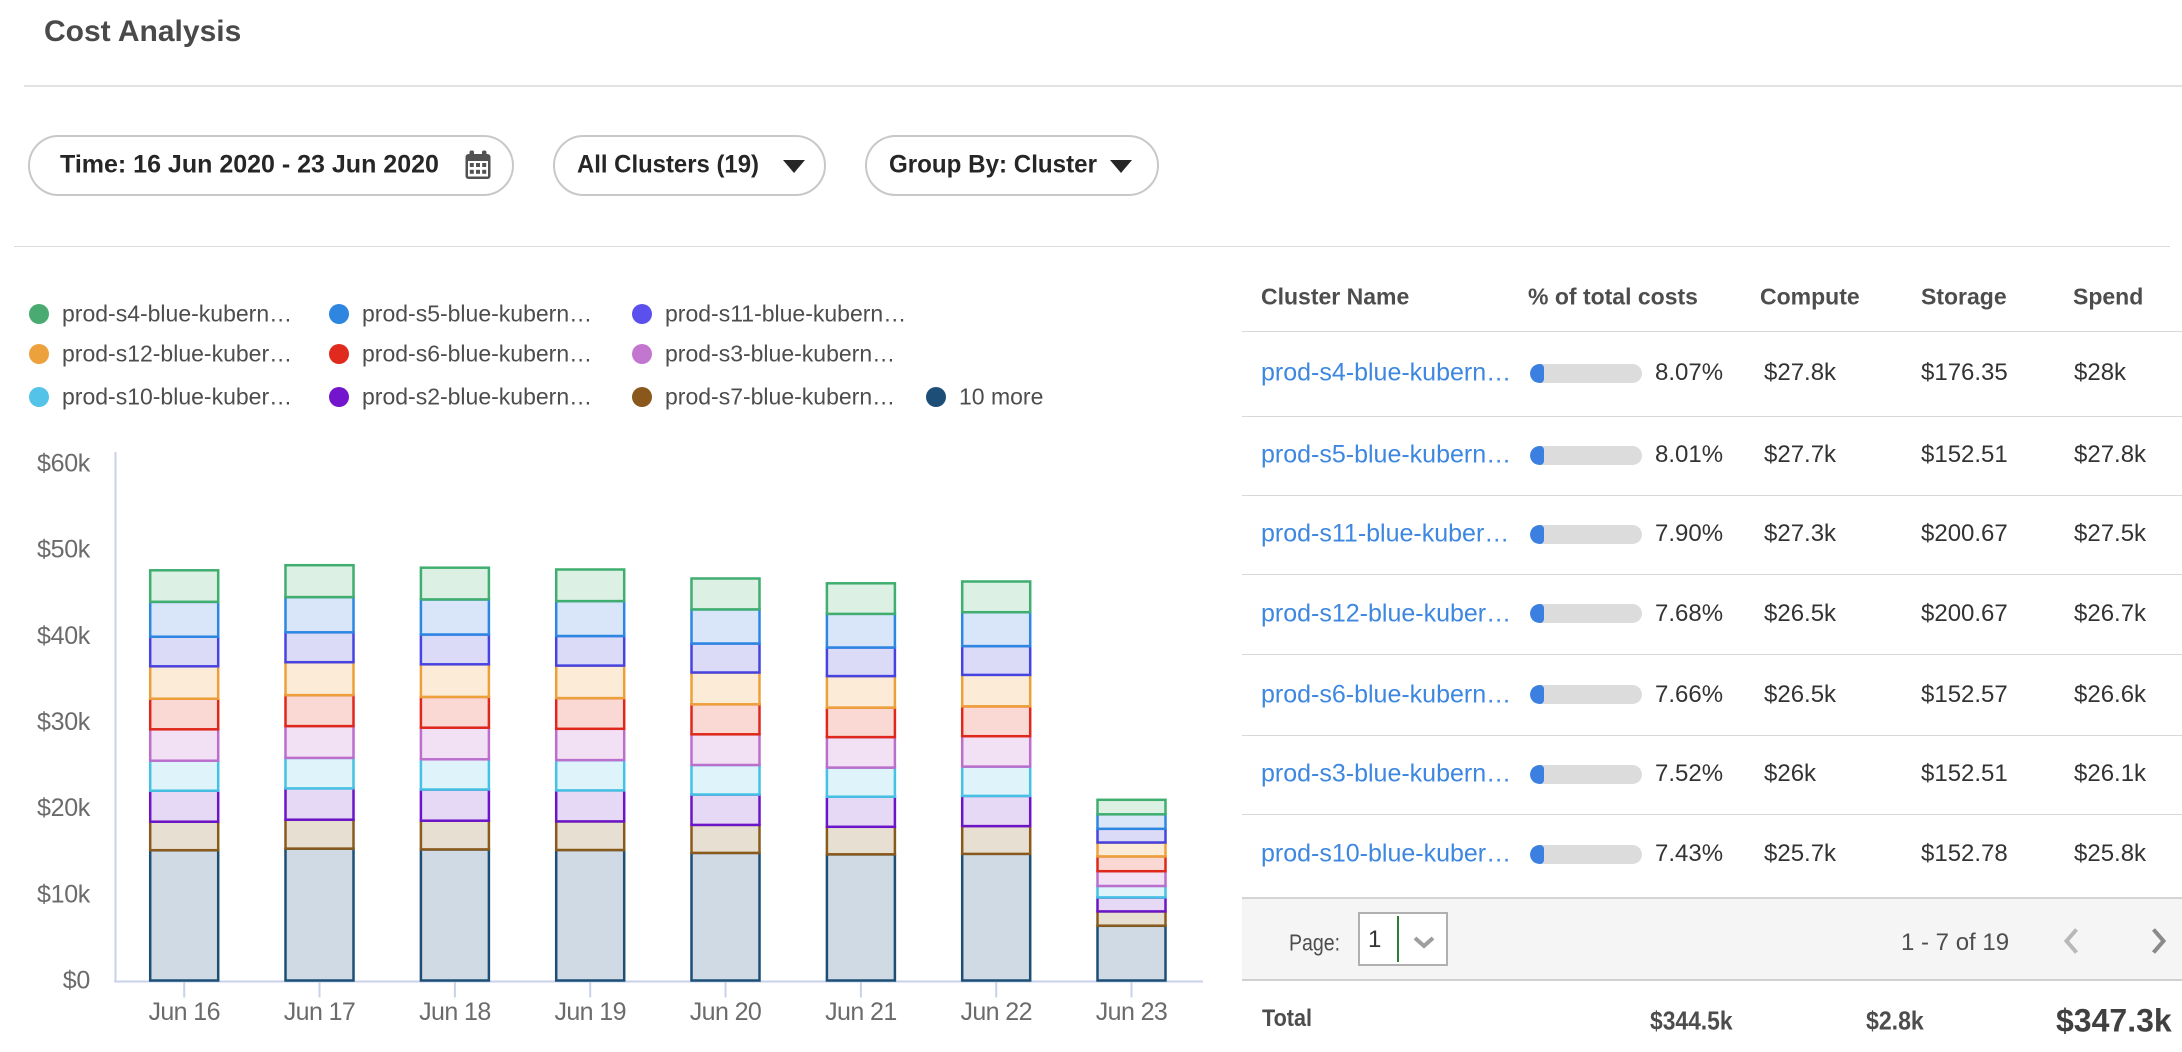 The height and width of the screenshot is (1052, 2182). I want to click on svg-text: Jun 22, so click(995, 1012).